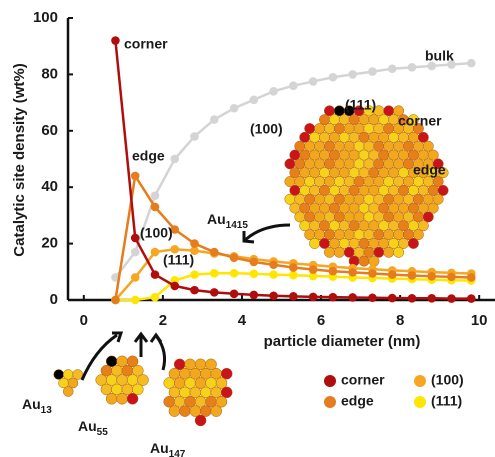  What do you see at coordinates (49, 130) in the screenshot?
I see `y-tick-label: 60` at bounding box center [49, 130].